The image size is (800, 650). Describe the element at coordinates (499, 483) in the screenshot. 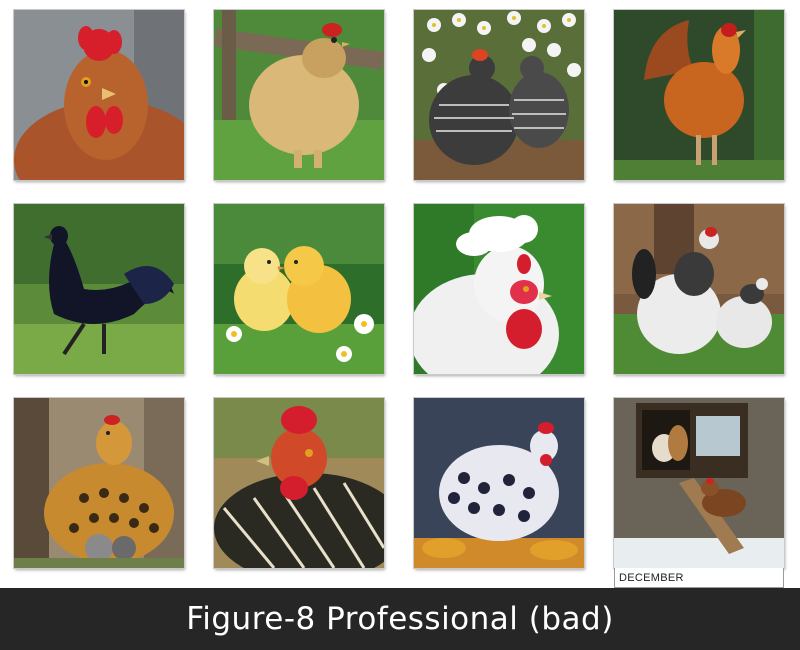

I see `photo-speckled-hen-leaves` at that location.